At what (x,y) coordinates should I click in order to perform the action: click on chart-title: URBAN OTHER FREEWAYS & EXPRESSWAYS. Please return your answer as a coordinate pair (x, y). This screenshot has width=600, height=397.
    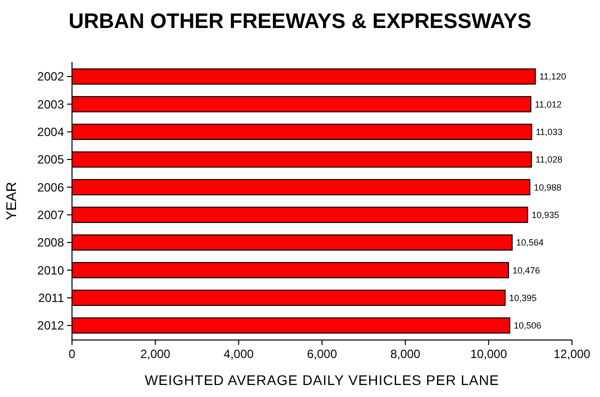
    Looking at the image, I should click on (300, 21).